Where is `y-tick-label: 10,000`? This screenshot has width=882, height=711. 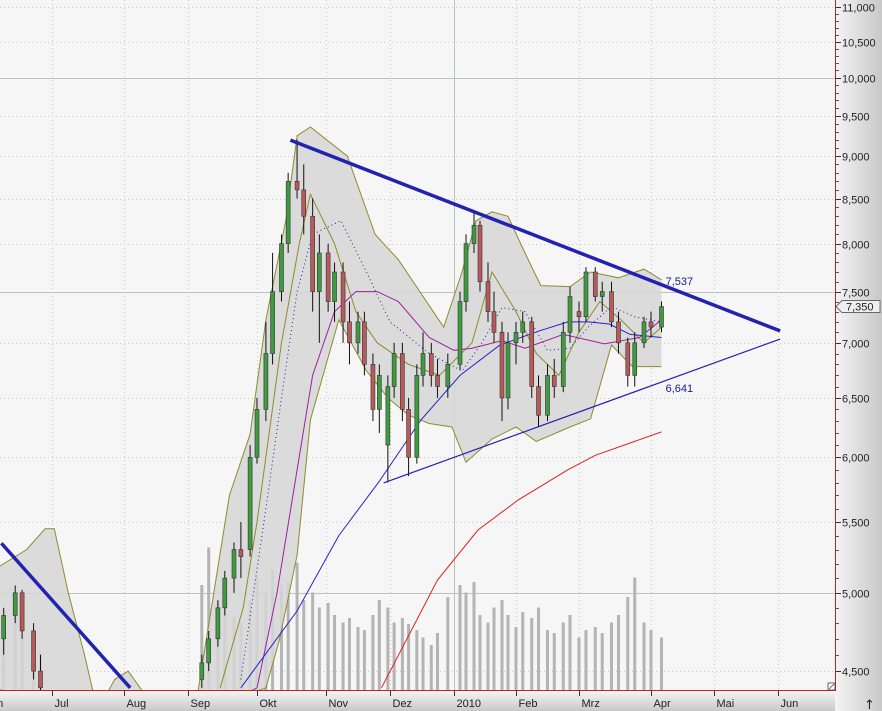
y-tick-label: 10,000 is located at coordinates (859, 80).